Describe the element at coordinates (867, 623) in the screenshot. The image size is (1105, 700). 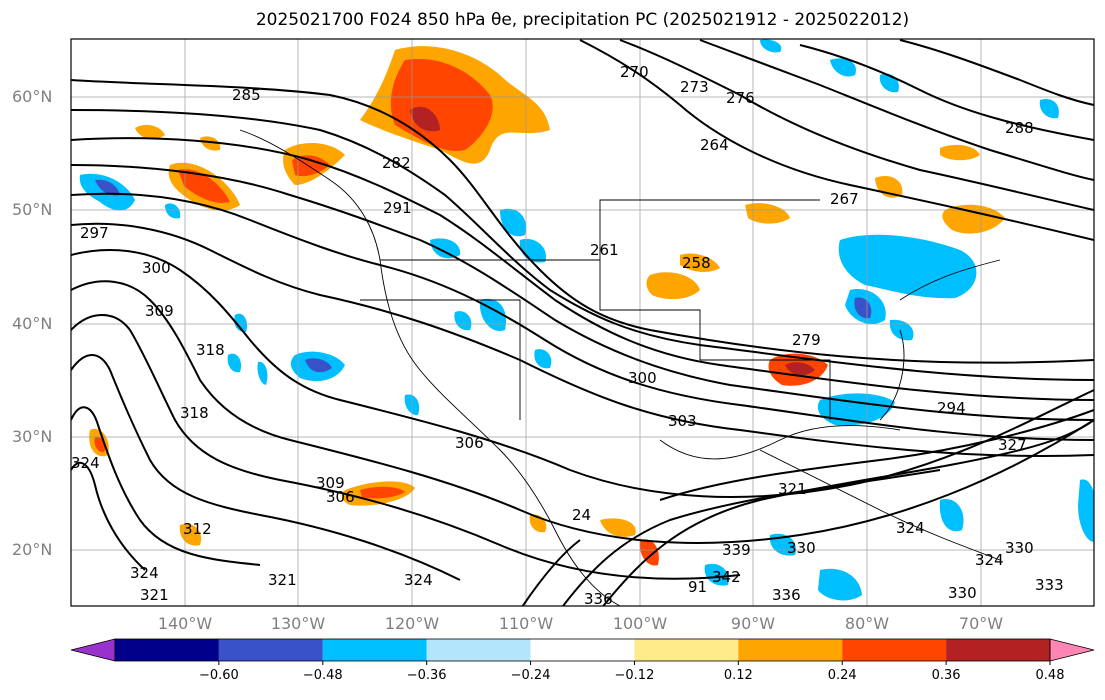
I see `lon-label-80w: 80°W` at that location.